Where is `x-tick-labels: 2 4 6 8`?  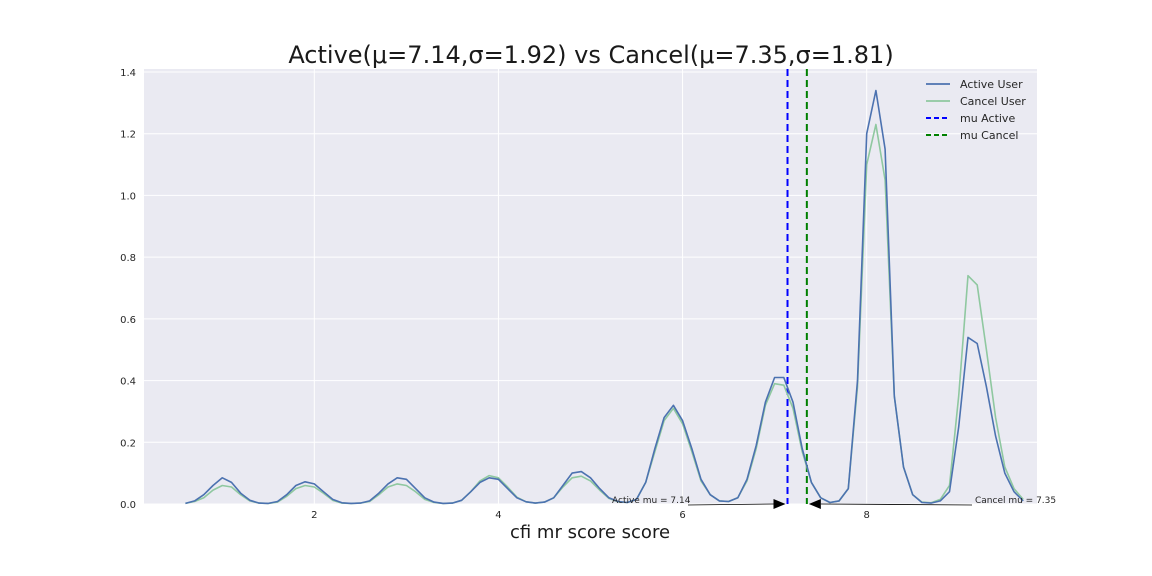
x-tick-labels: 2 4 6 8 is located at coordinates (590, 515).